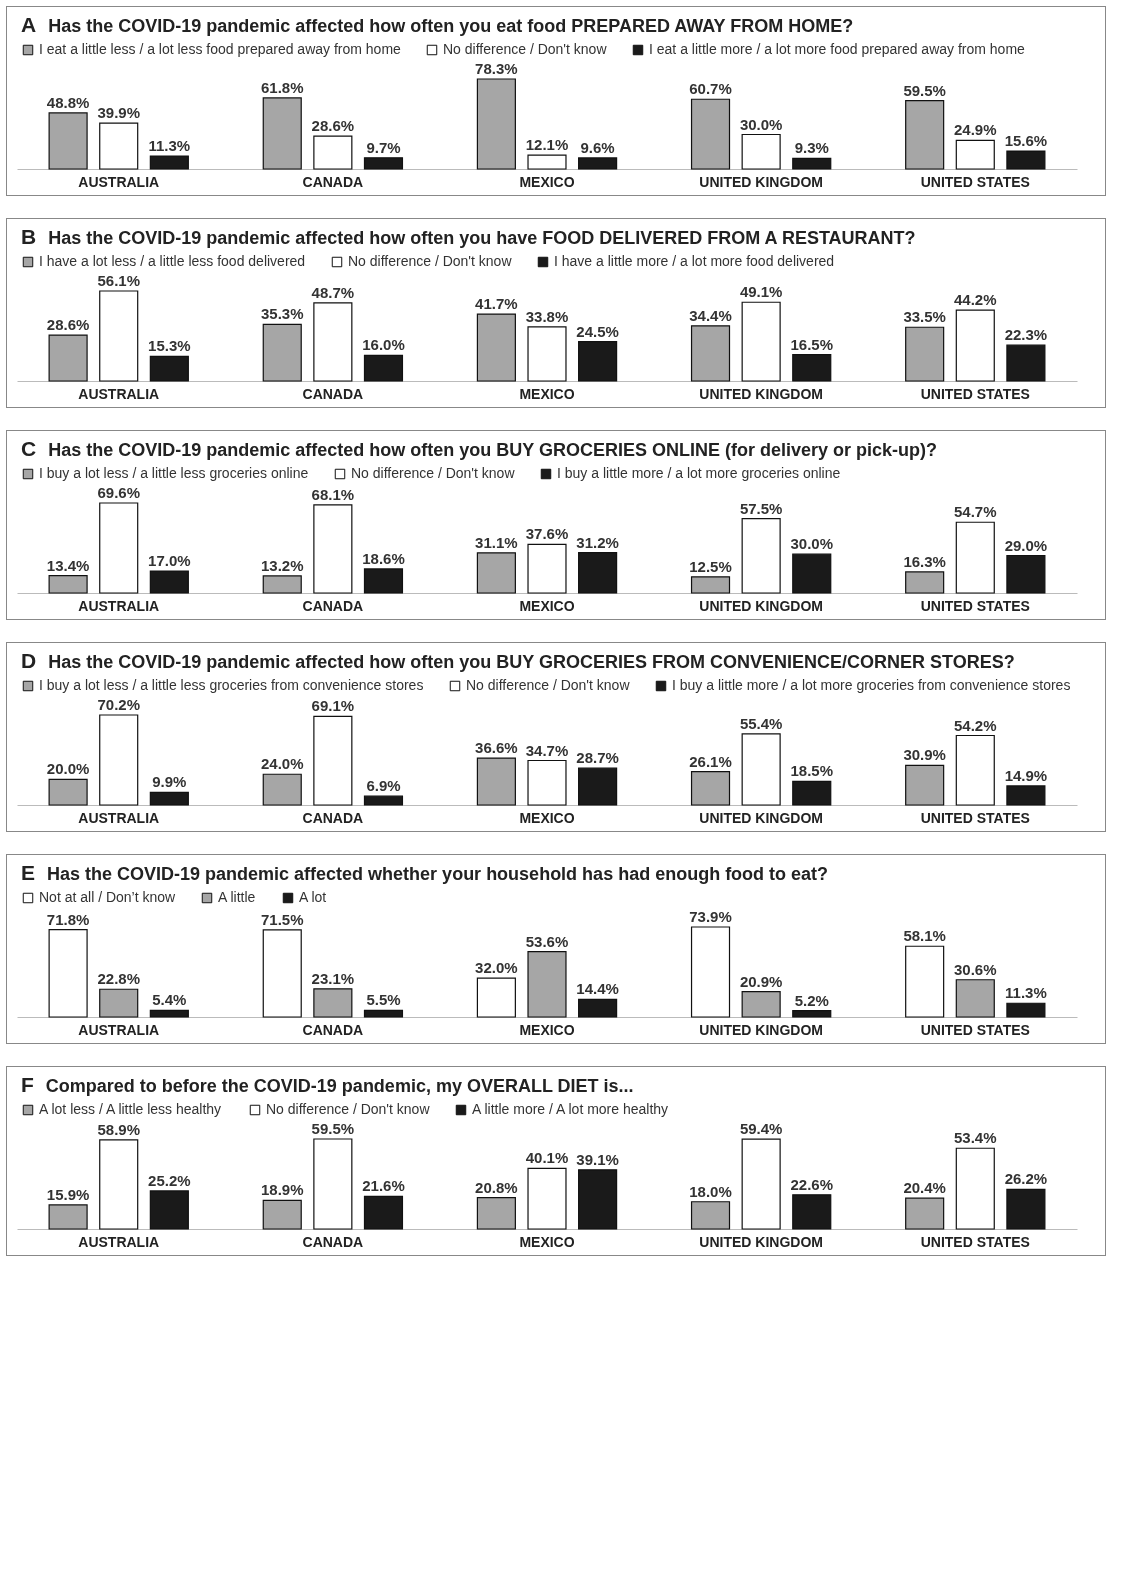 The image size is (1121, 1583). Describe the element at coordinates (924, 936) in the screenshot. I see `data-label: 58.1%` at that location.